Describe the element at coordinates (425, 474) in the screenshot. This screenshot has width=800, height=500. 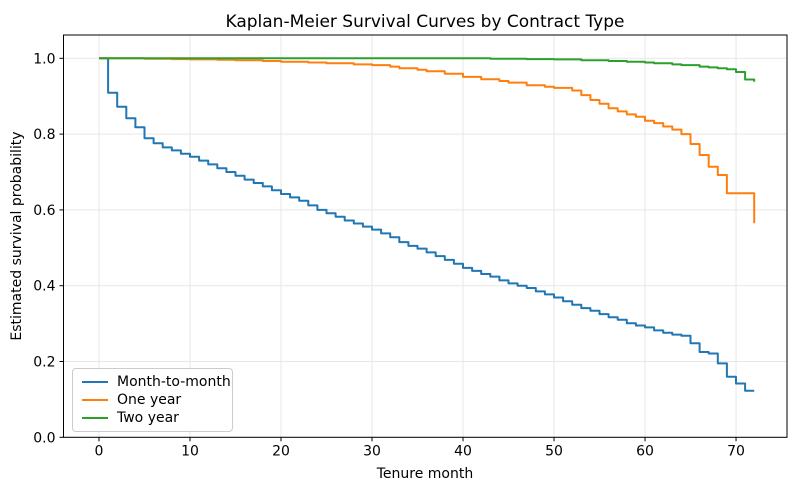
I see `x-axis-label: Tenure month` at that location.